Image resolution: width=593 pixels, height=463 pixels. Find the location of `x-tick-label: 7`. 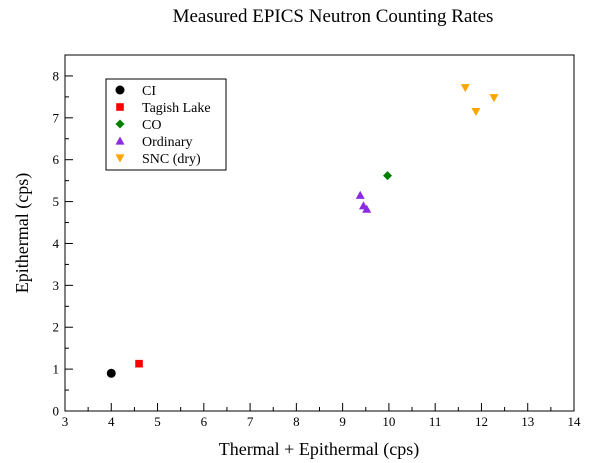

x-tick-label: 7 is located at coordinates (250, 421).